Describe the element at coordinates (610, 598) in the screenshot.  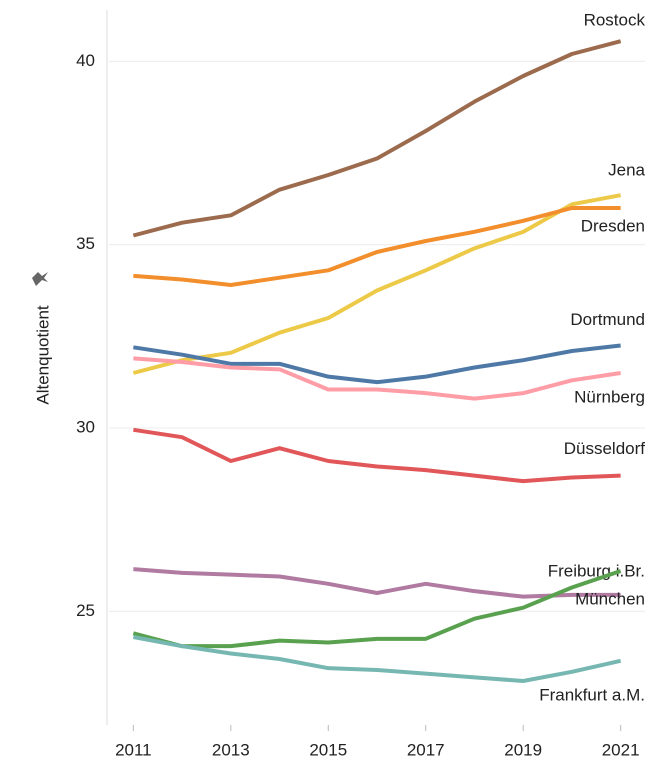
I see `series-label: München` at that location.